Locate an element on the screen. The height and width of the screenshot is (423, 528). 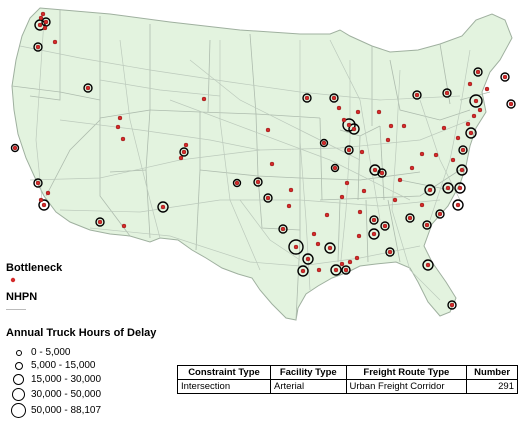
legend-nhpn: NHPN is located at coordinates (21, 297).